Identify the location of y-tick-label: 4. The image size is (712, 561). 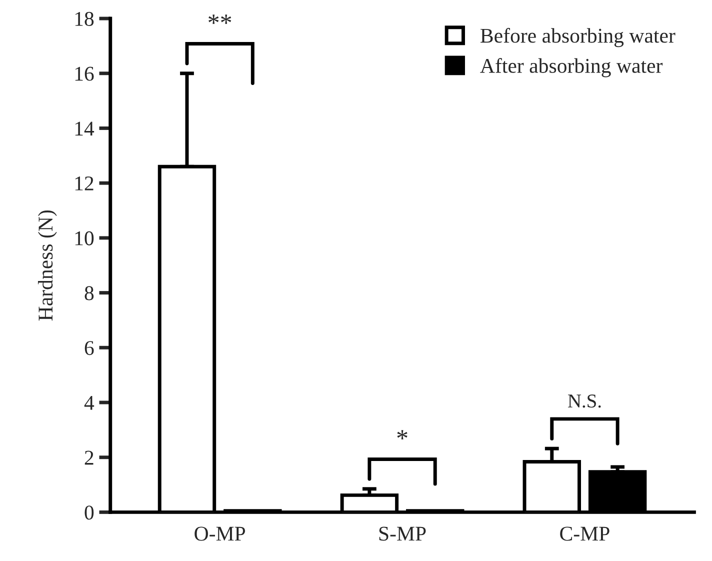
(89, 403).